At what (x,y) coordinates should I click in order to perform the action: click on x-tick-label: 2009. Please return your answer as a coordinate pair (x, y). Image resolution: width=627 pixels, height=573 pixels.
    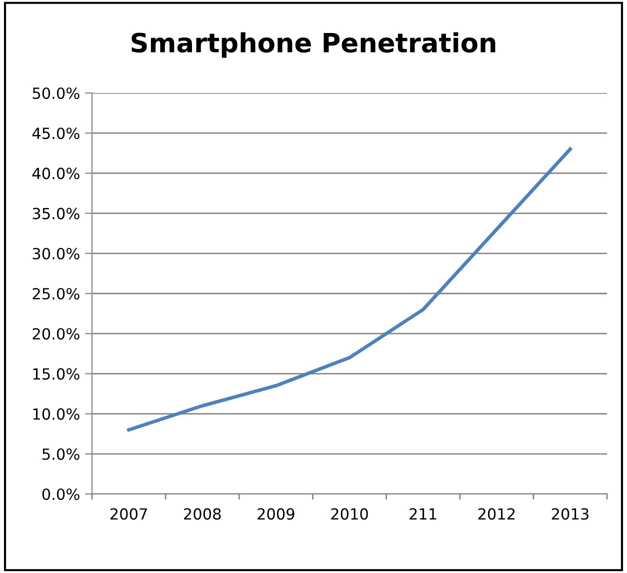
    Looking at the image, I should click on (276, 514).